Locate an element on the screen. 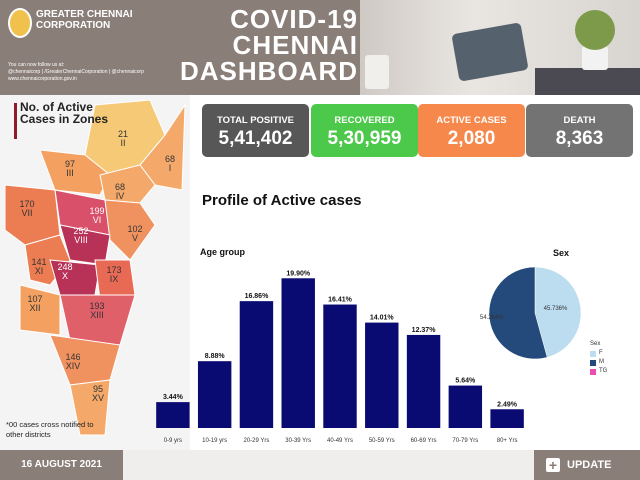 This screenshot has height=480, width=640. book-shape is located at coordinates (587, 81).